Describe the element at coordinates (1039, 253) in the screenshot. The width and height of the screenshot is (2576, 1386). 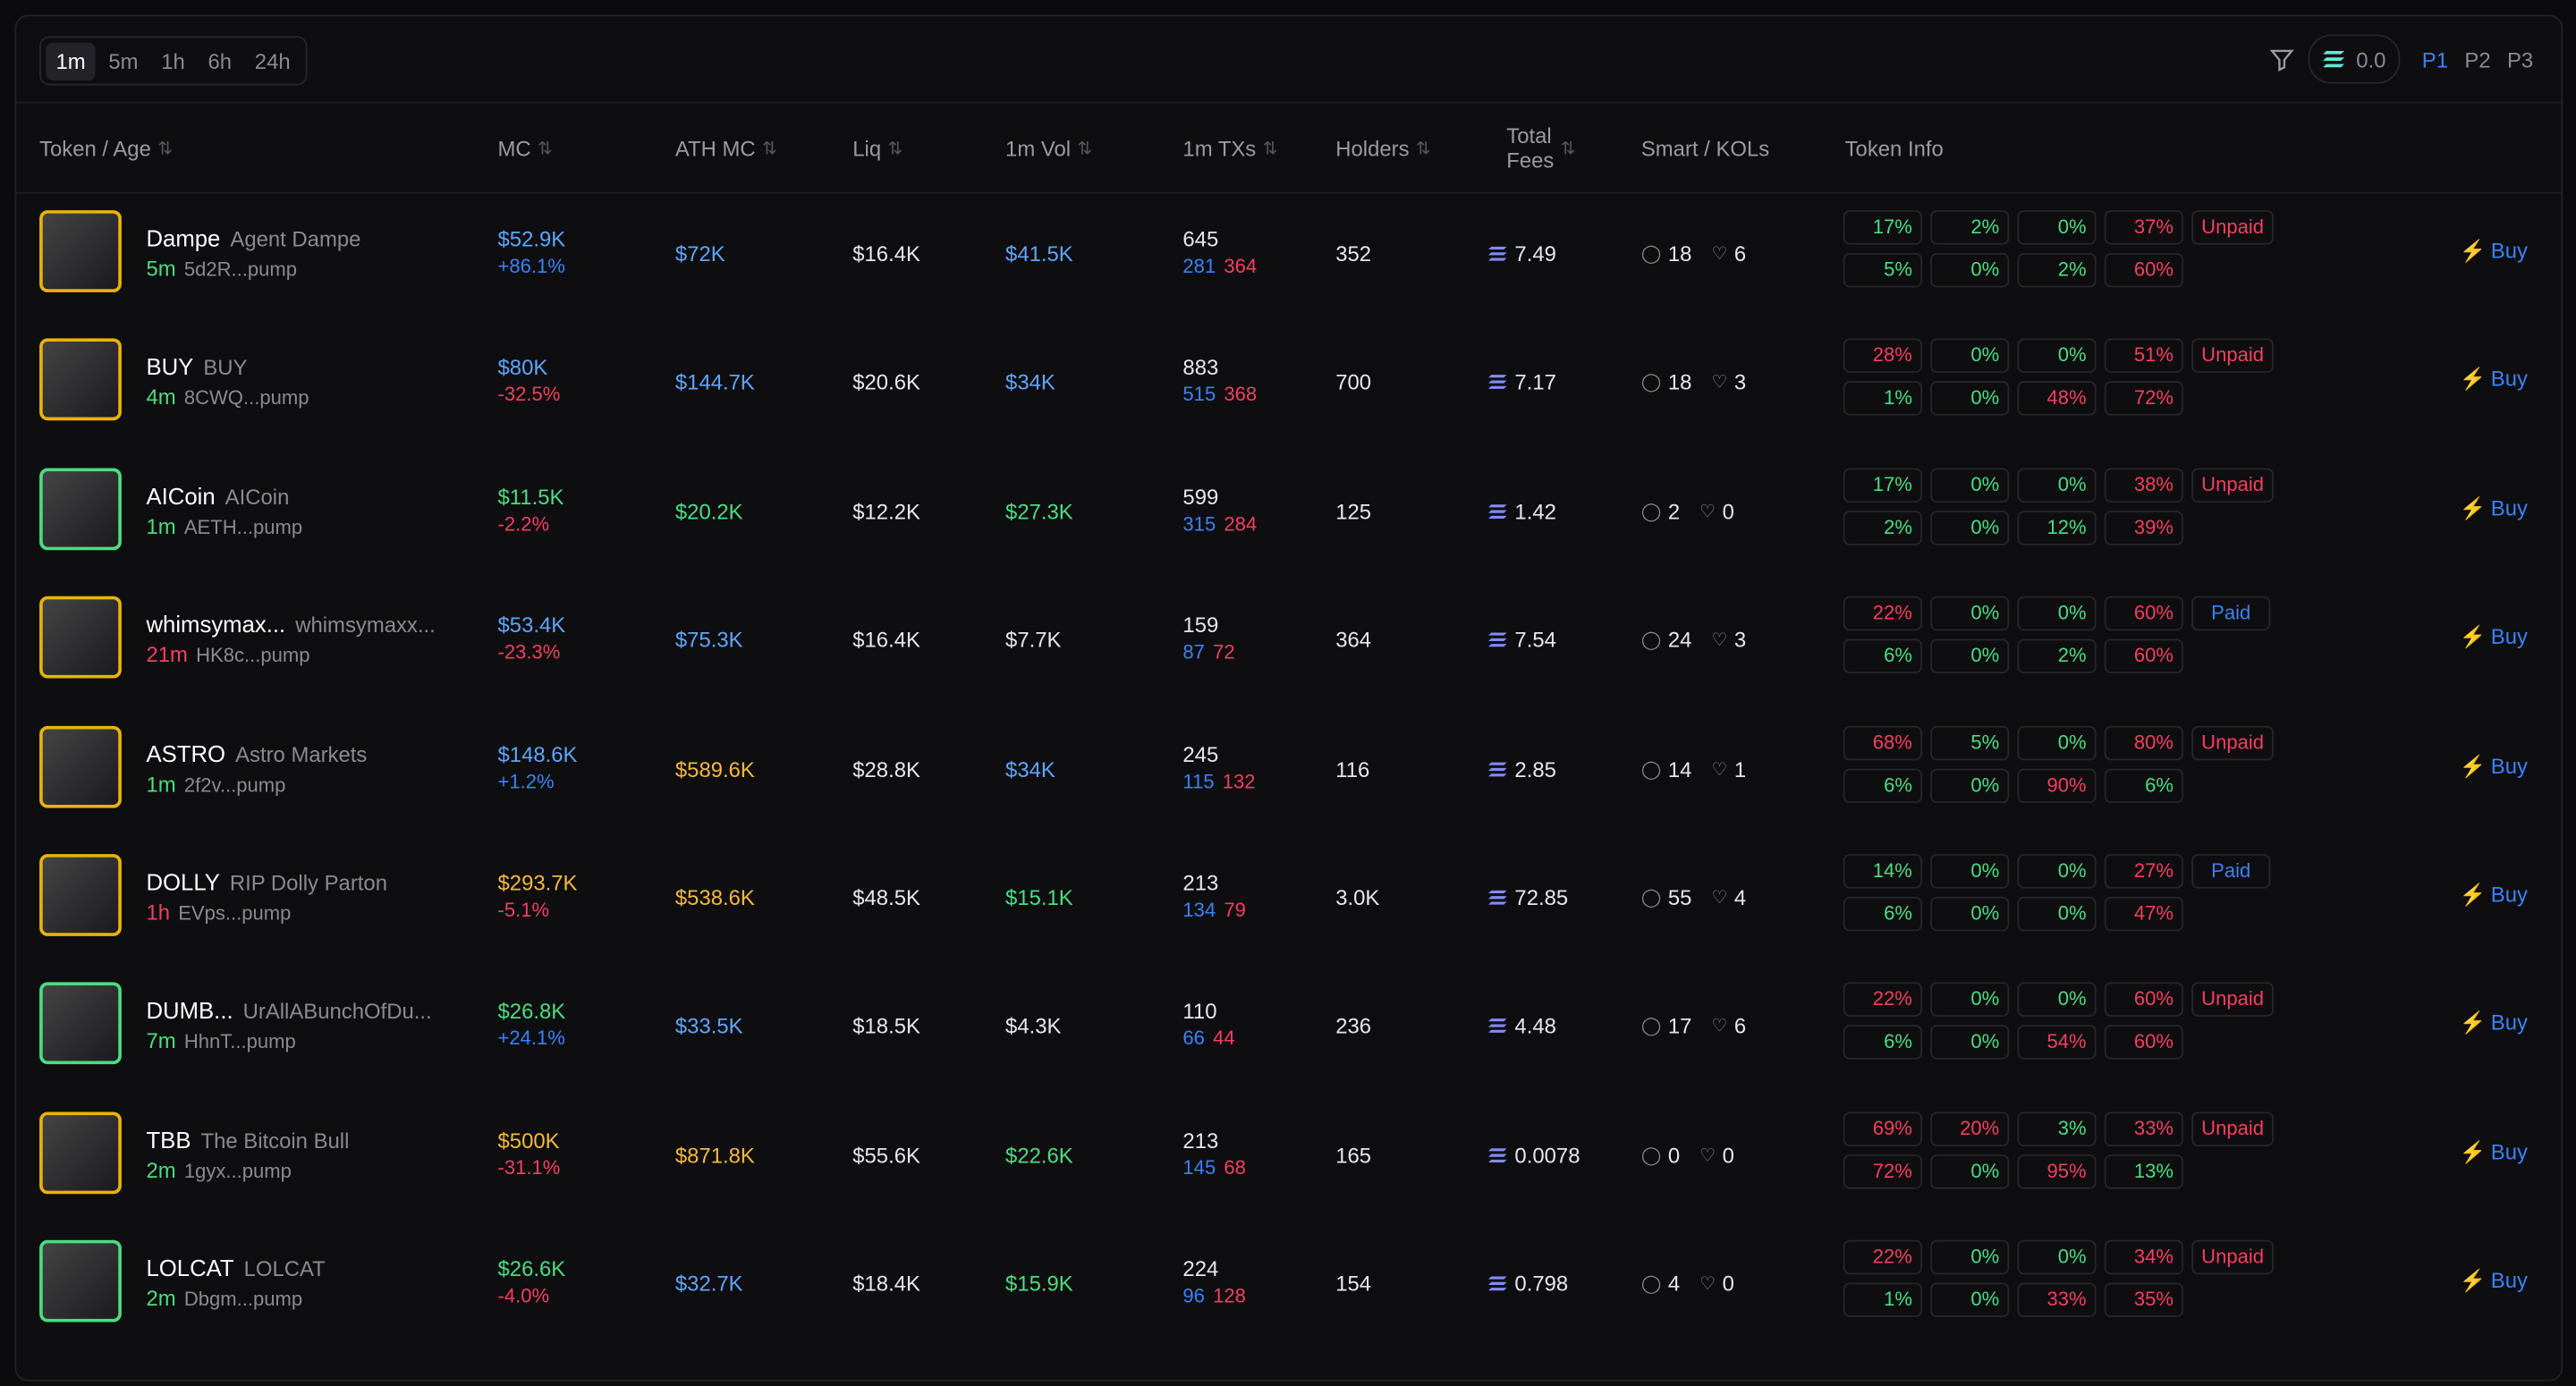
I see `volume: $41.5K` at that location.